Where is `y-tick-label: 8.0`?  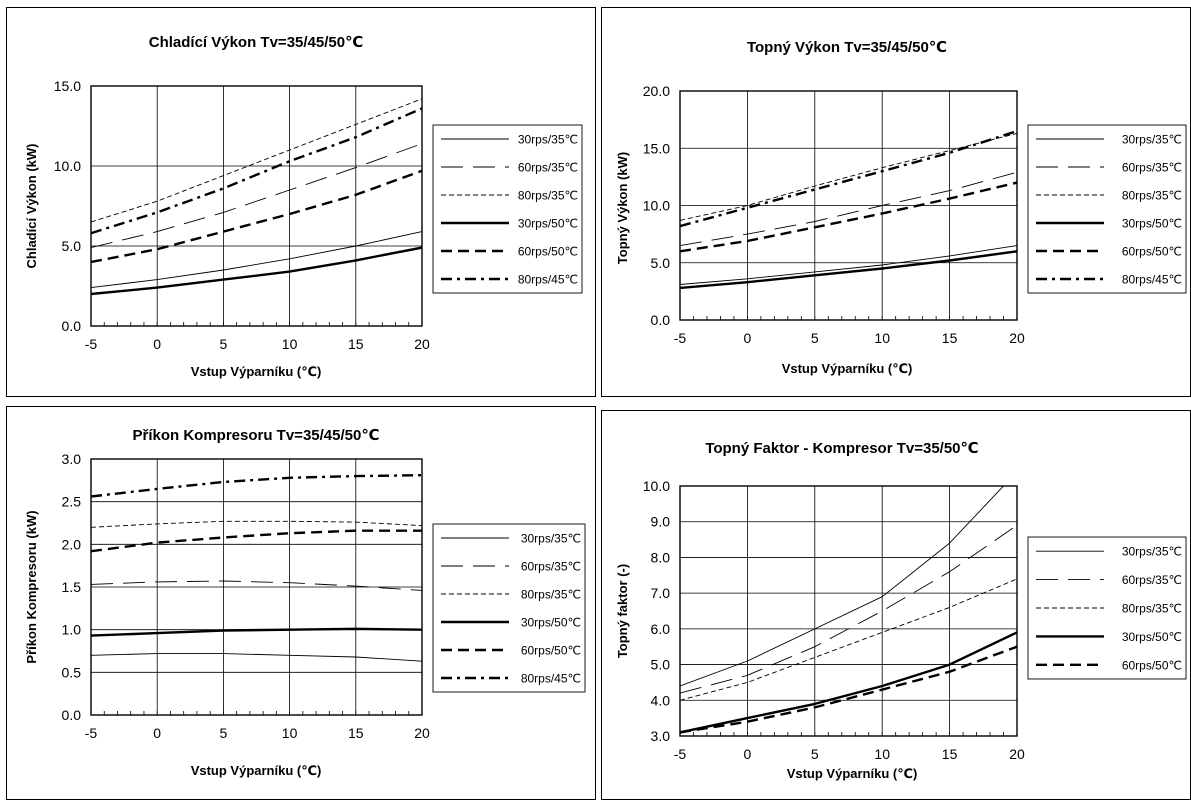
y-tick-label: 8.0 is located at coordinates (661, 557).